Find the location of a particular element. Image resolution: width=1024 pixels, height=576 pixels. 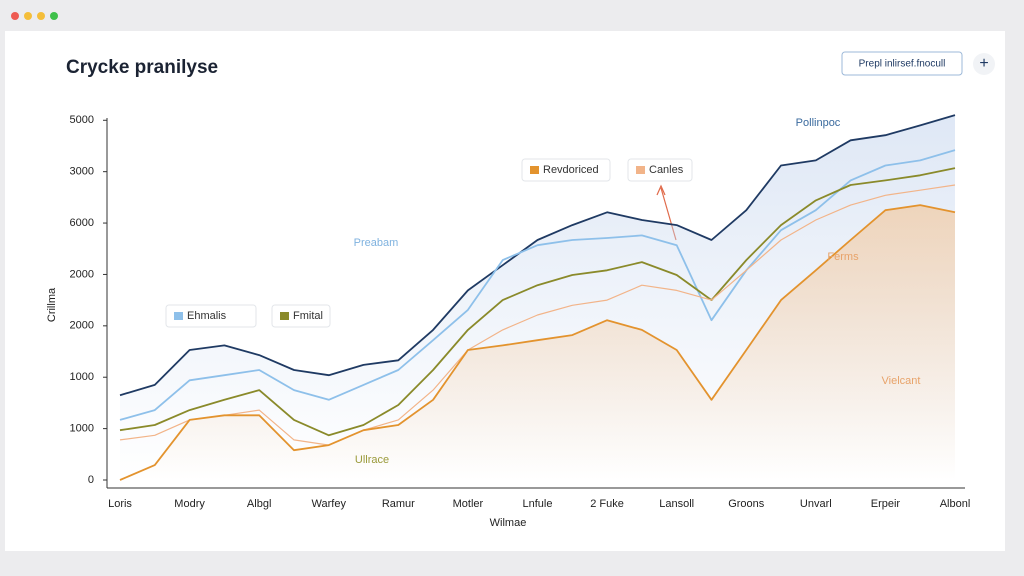

action-button is located at coordinates (902, 63).